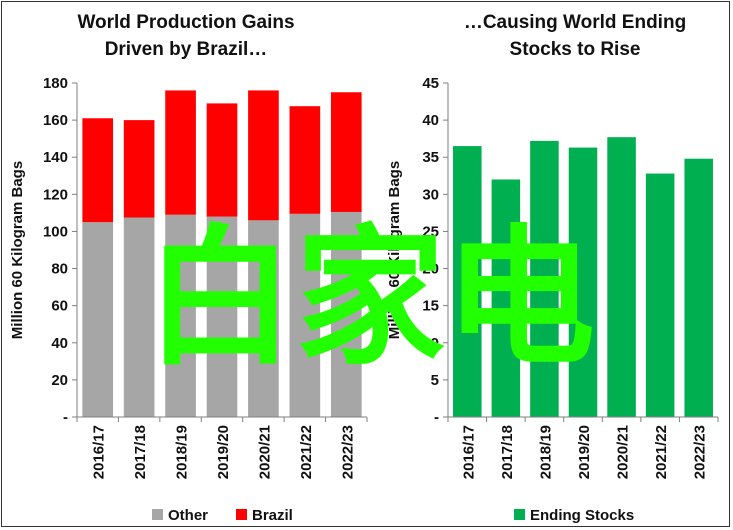  Describe the element at coordinates (185, 22) in the screenshot. I see `left-title-line-1: World Production Gains` at that location.